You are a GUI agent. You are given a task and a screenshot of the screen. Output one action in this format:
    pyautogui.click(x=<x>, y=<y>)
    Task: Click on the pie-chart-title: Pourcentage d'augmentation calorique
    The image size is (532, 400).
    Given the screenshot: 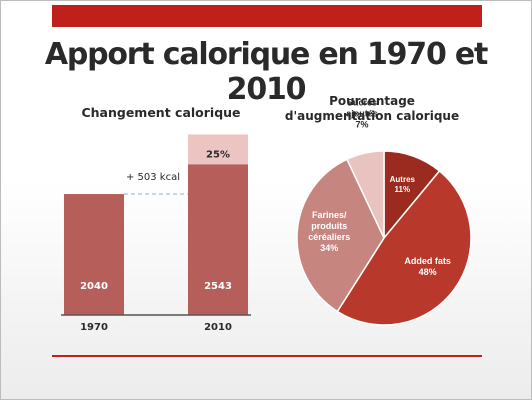 What is the action you would take?
    pyautogui.click(x=372, y=109)
    